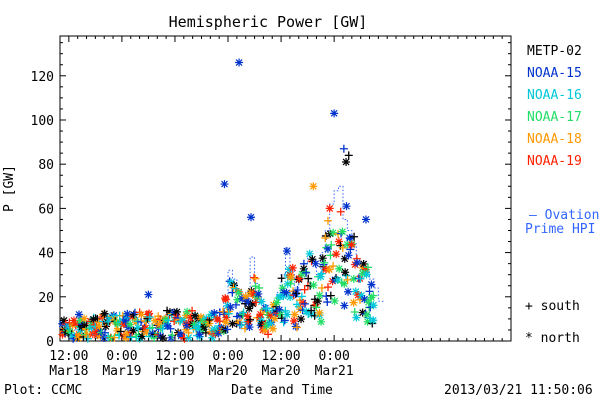 The height and width of the screenshot is (400, 600). What do you see at coordinates (282, 390) in the screenshot?
I see `x-axis-label: Date and Time` at bounding box center [282, 390].